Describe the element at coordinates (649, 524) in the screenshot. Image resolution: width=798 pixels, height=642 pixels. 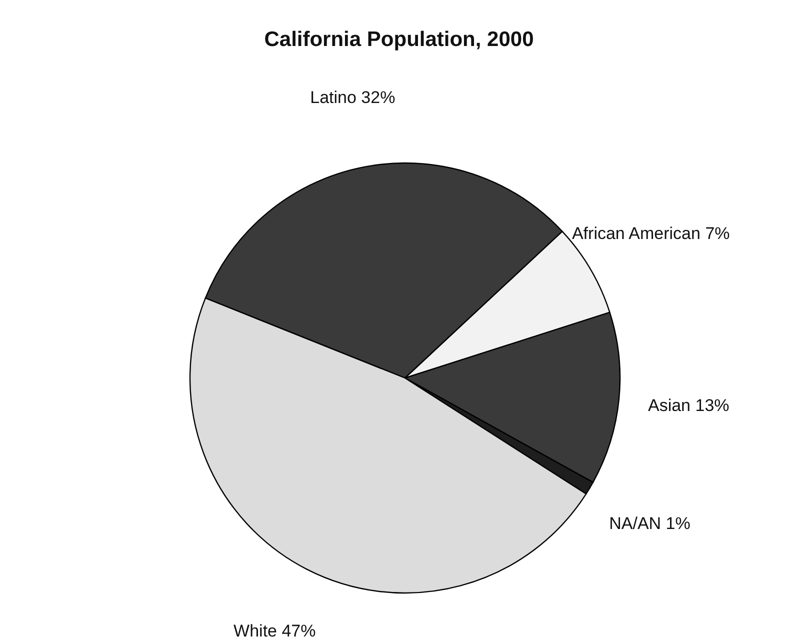
I see `slice-label: NA/AN 1%` at that location.